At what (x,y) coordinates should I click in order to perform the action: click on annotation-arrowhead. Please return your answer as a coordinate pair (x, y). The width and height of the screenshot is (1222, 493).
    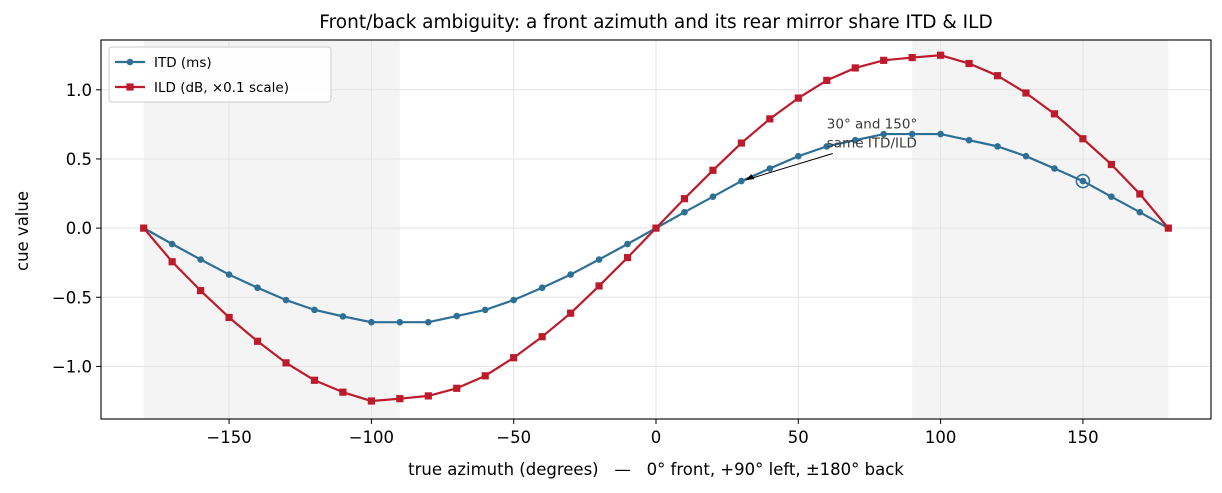
    Looking at the image, I should click on (750, 177).